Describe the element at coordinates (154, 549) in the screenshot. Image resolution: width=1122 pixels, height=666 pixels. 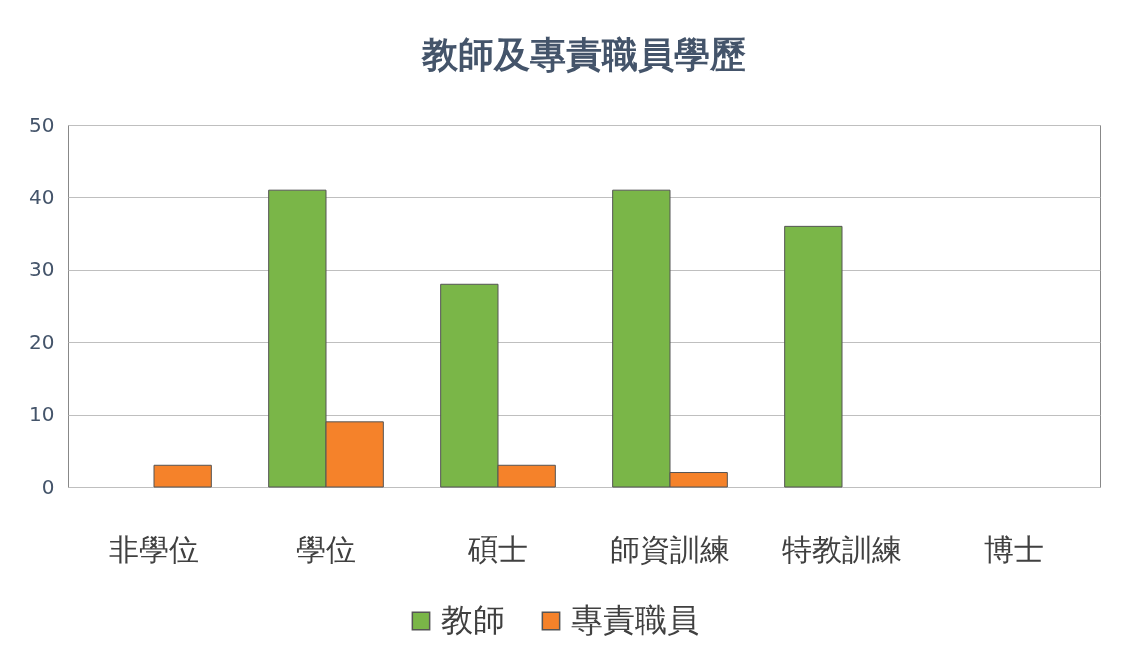
I see `x-tick-label: 非學位` at that location.